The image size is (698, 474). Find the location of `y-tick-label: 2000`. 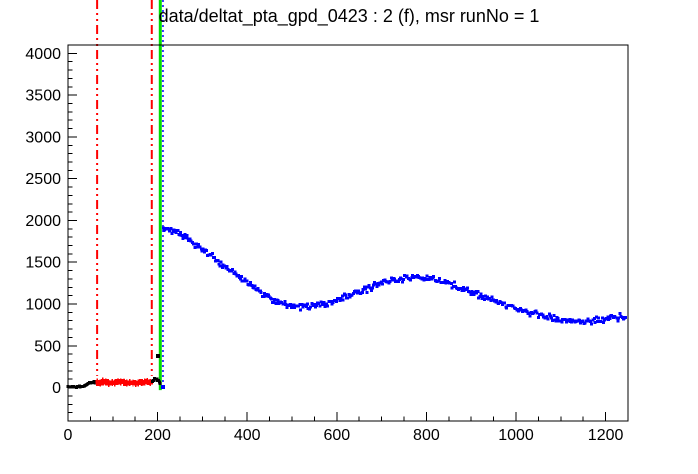

y-tick-label: 2000 is located at coordinates (43, 221).